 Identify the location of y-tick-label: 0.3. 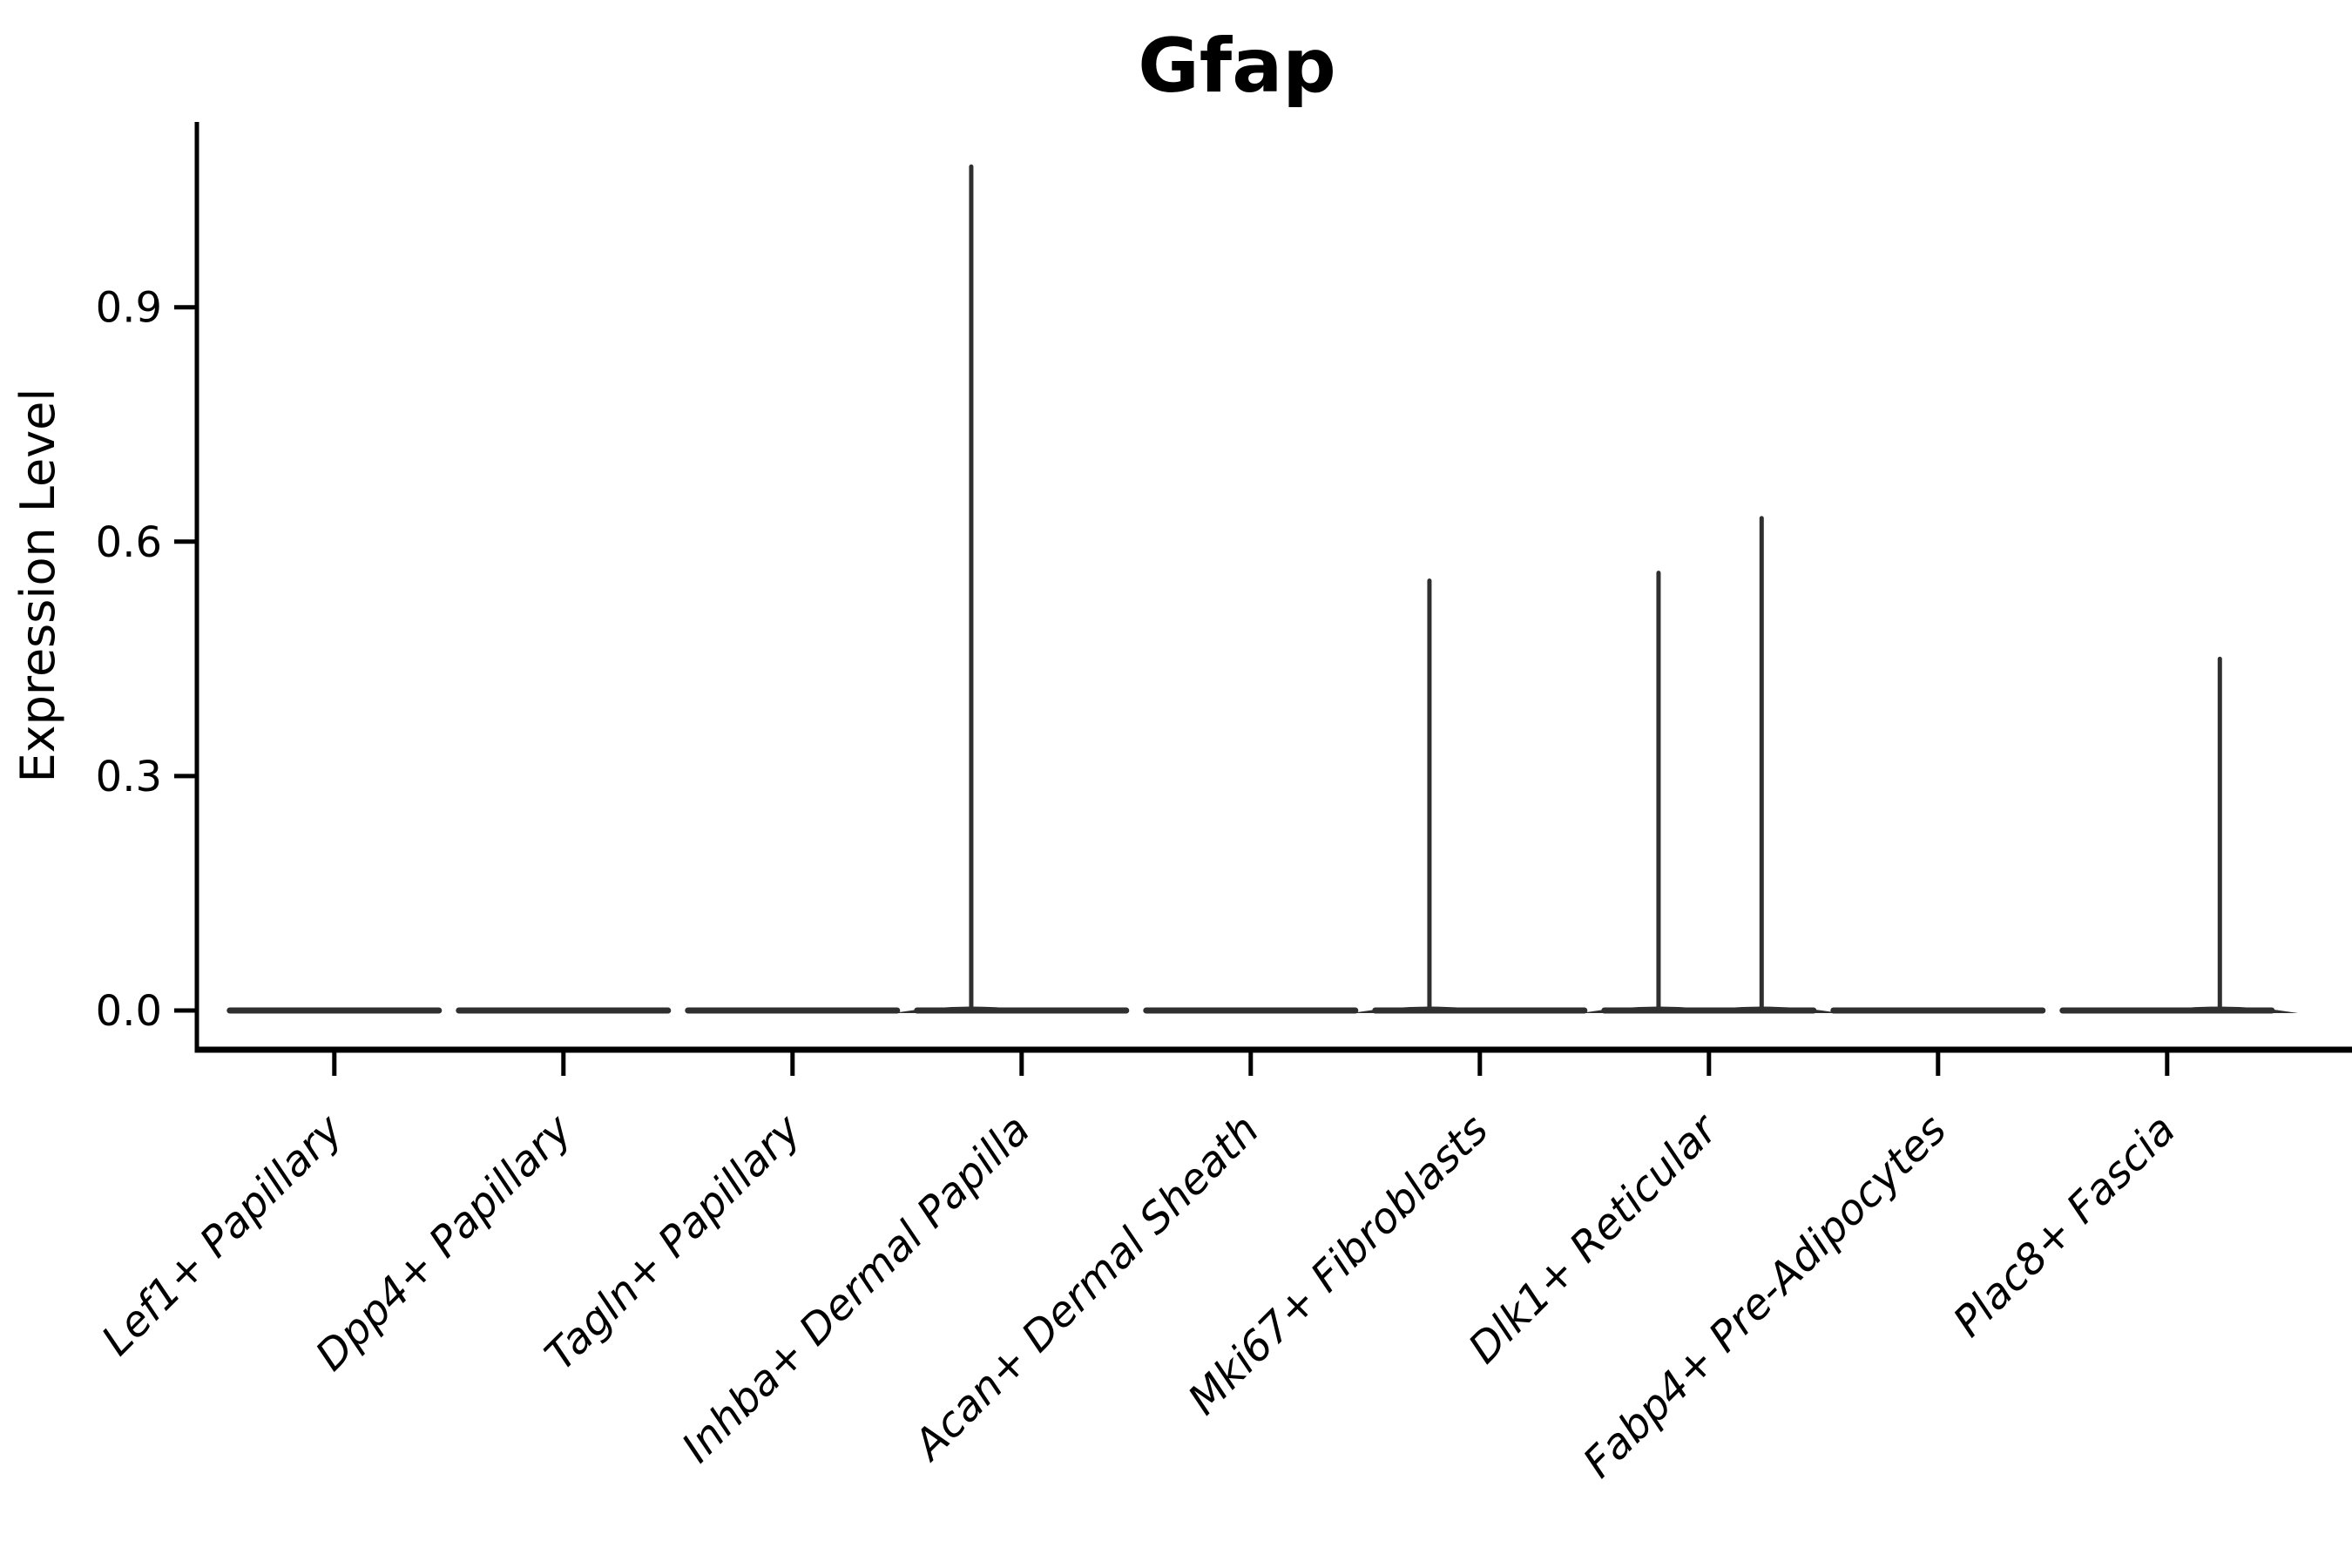
(129, 777).